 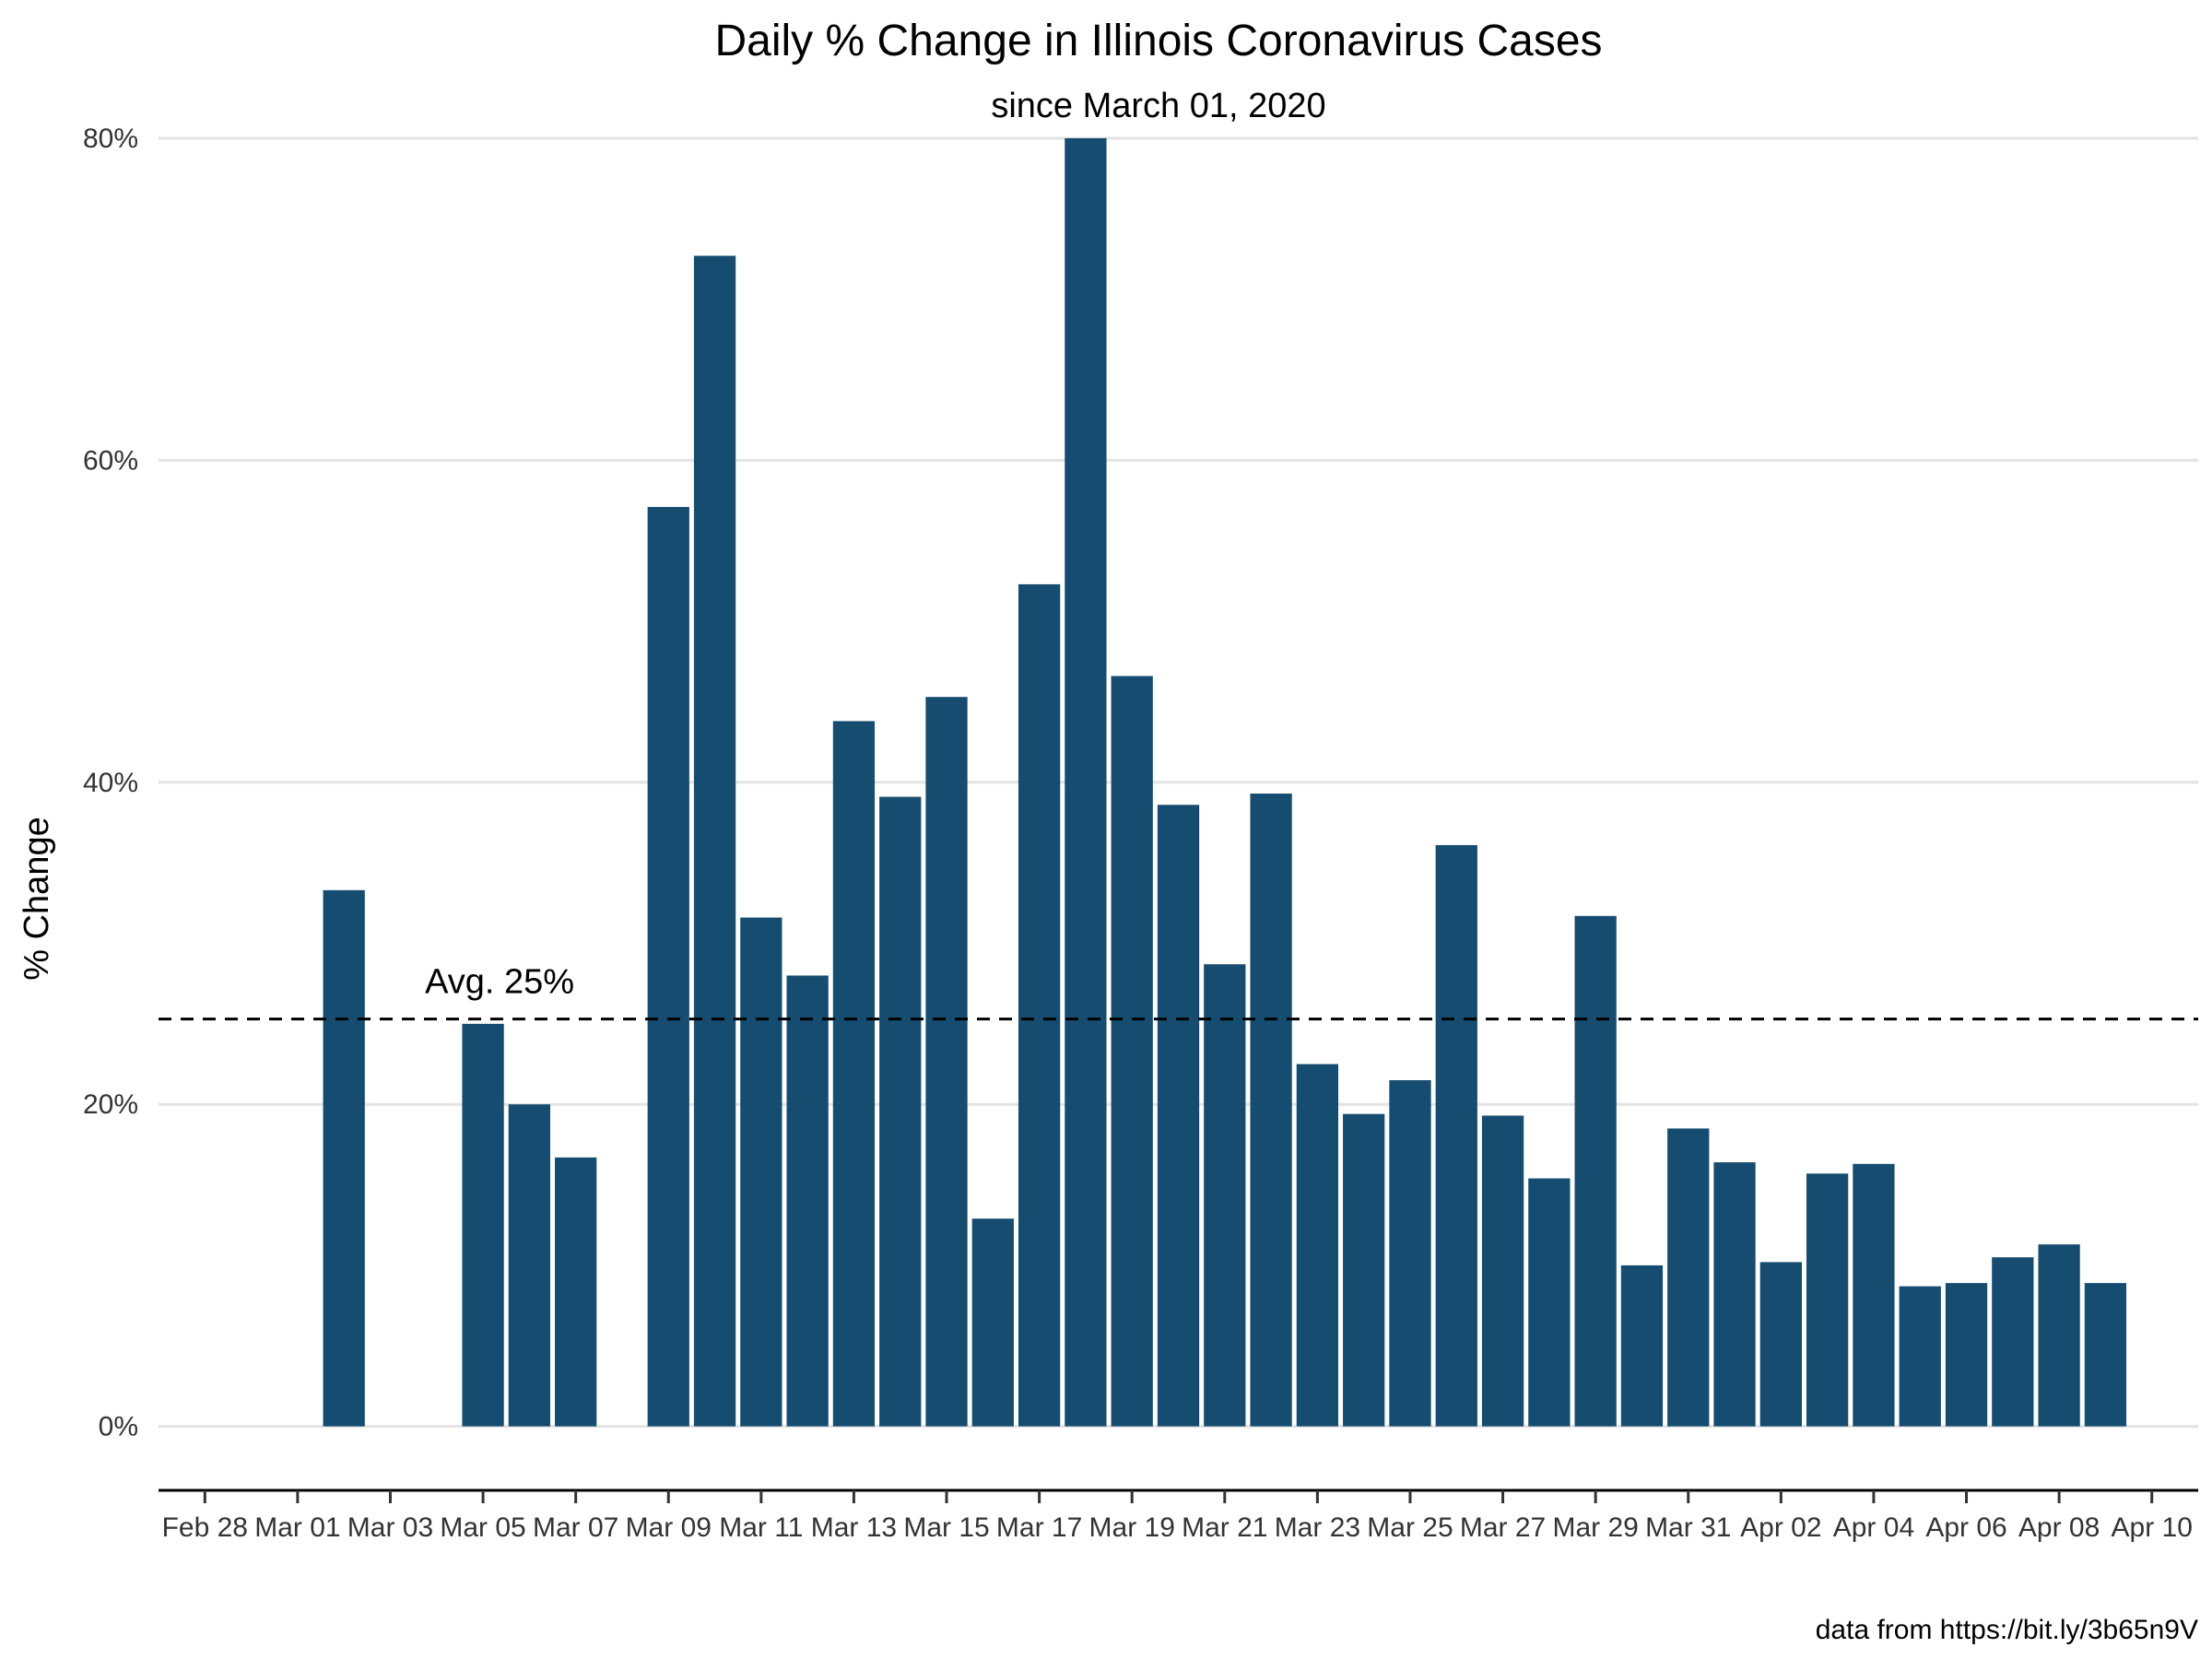 I want to click on x-tick-label-2020-03-21: Mar 21, so click(x=1224, y=1527).